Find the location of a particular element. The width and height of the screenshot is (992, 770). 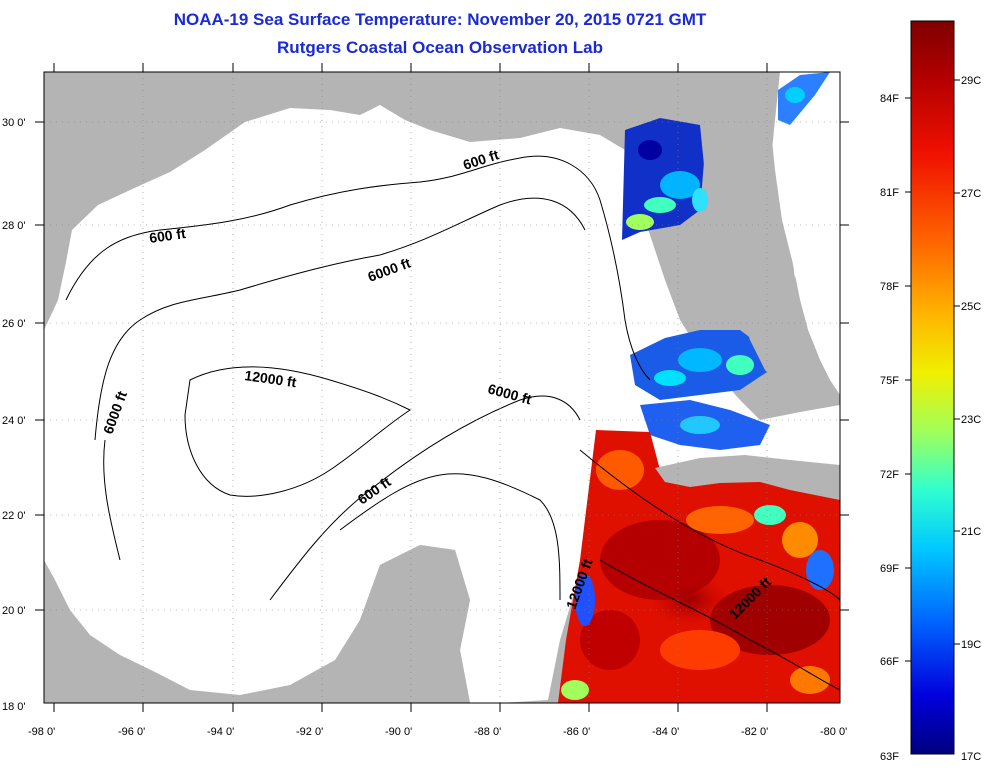

lat-label: 30 0' is located at coordinates (14, 123).